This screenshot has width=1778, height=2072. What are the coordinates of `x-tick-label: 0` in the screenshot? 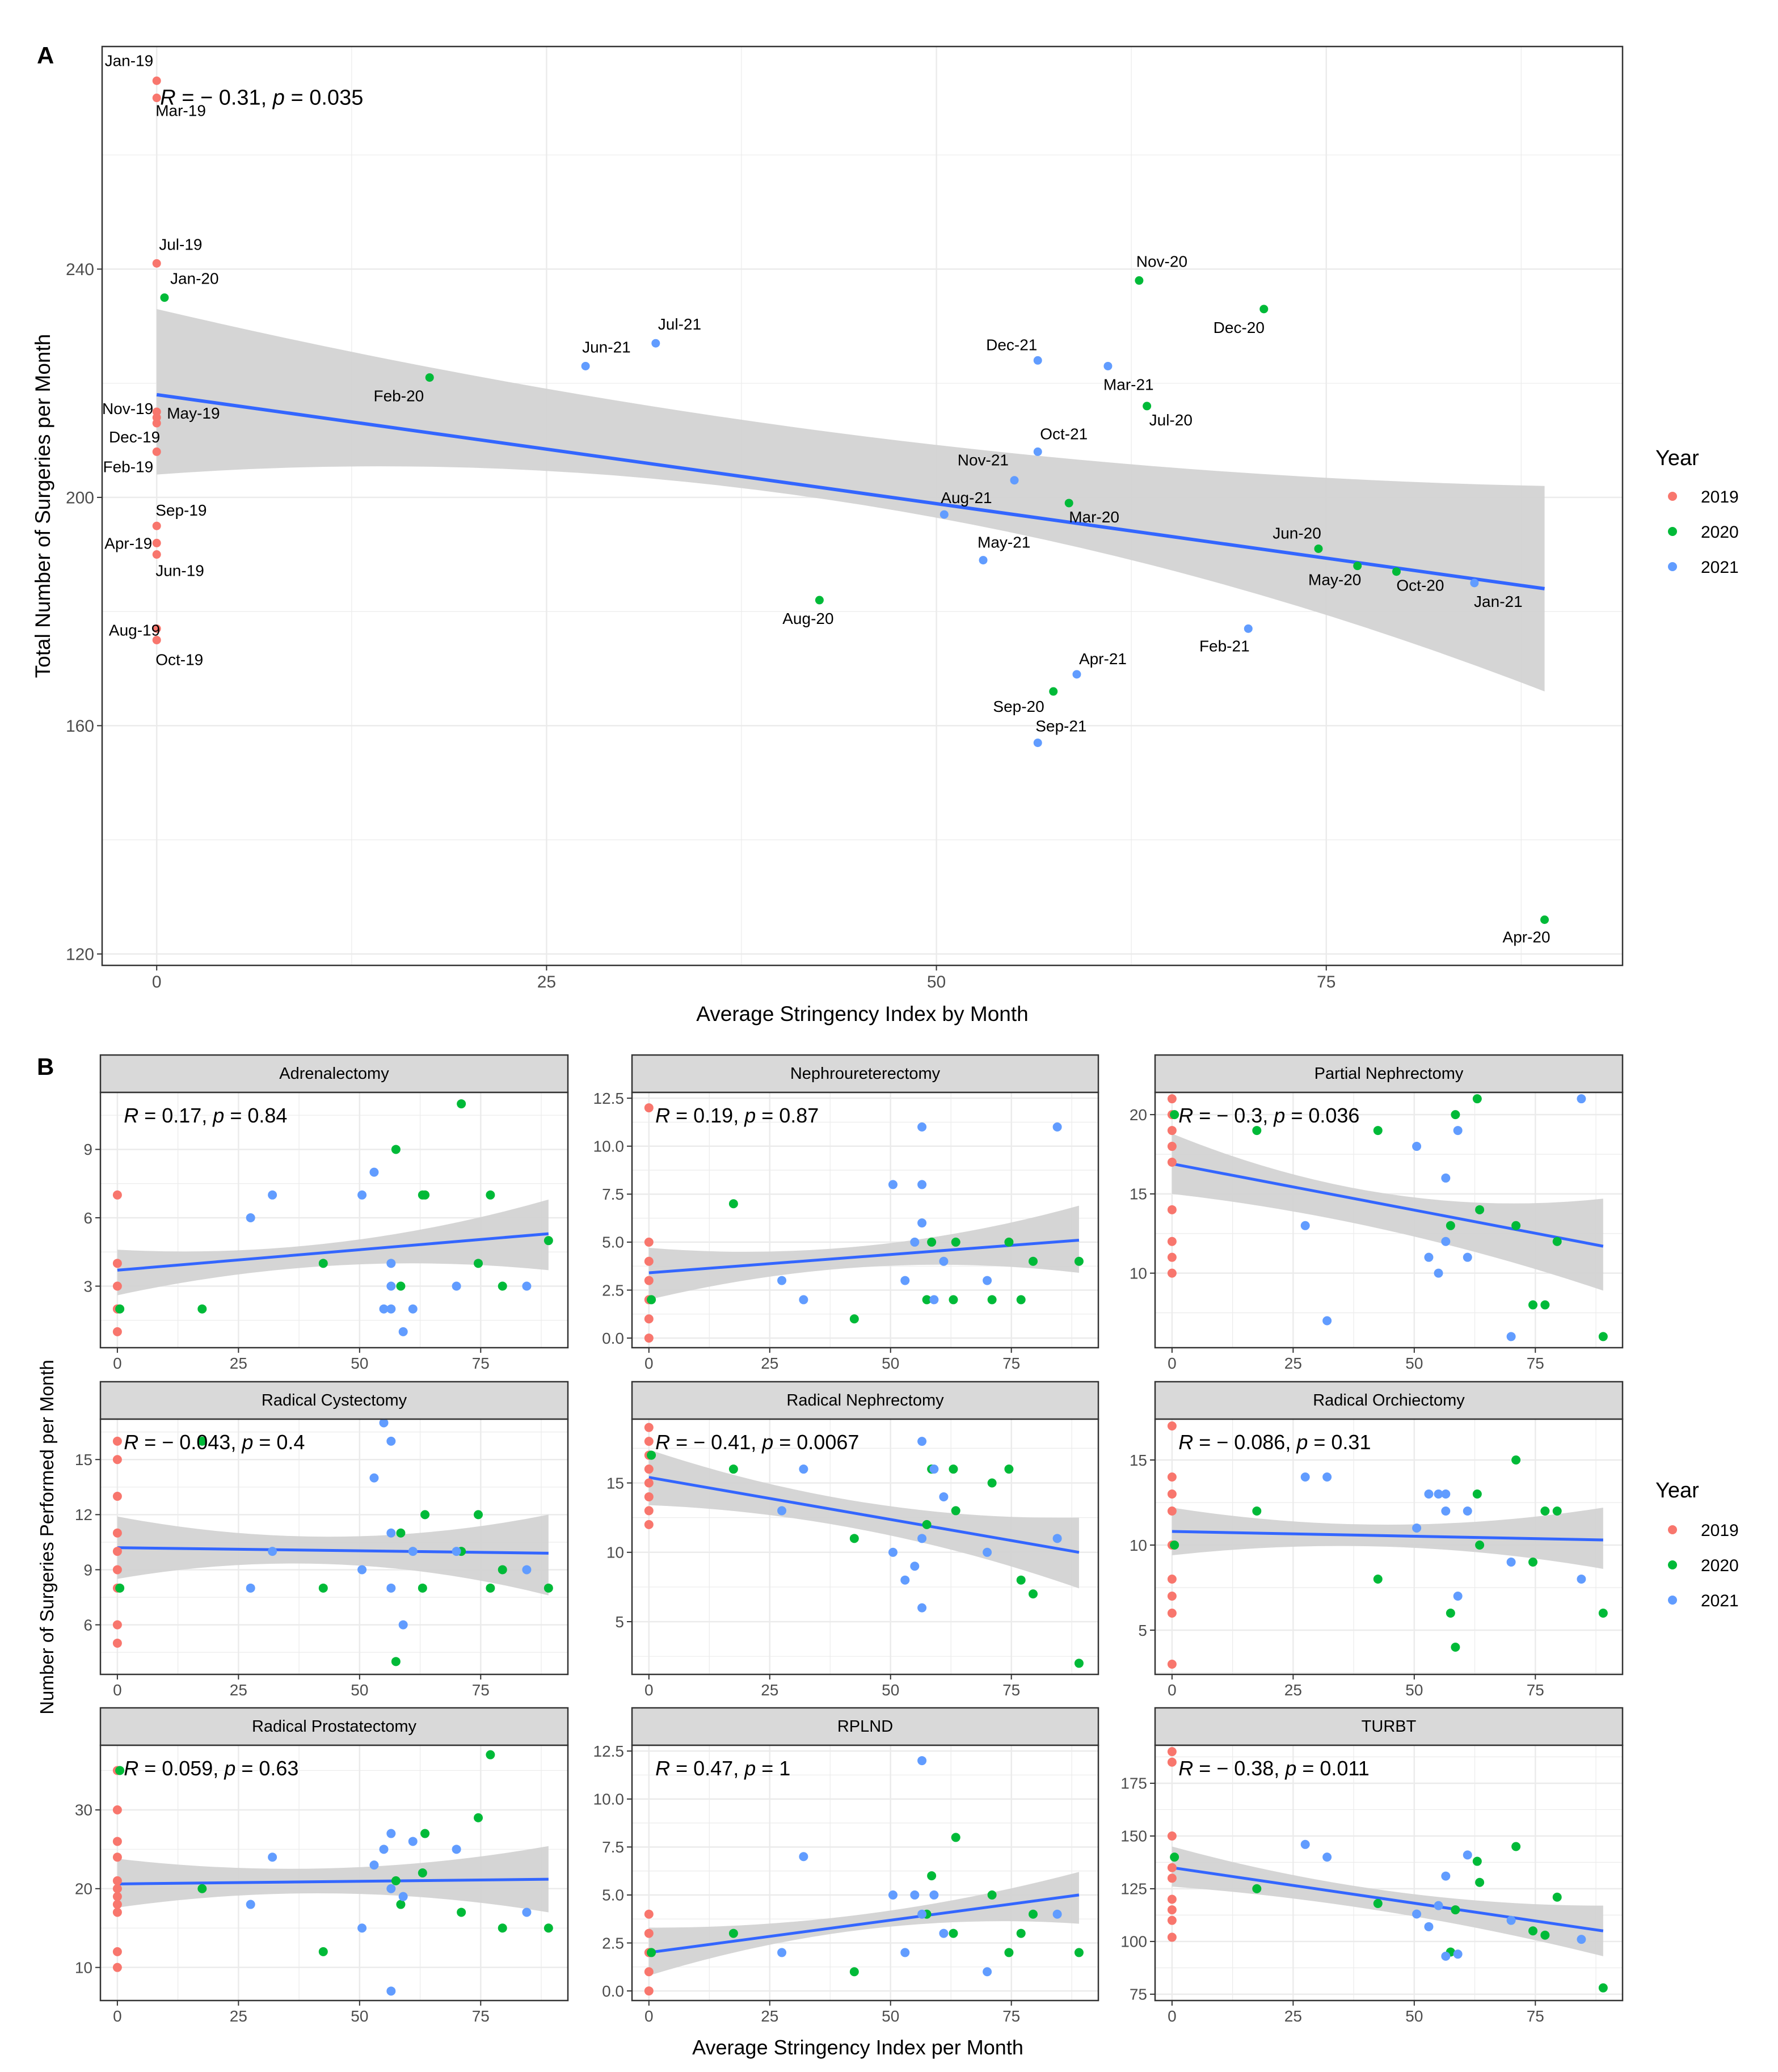 It's located at (118, 1690).